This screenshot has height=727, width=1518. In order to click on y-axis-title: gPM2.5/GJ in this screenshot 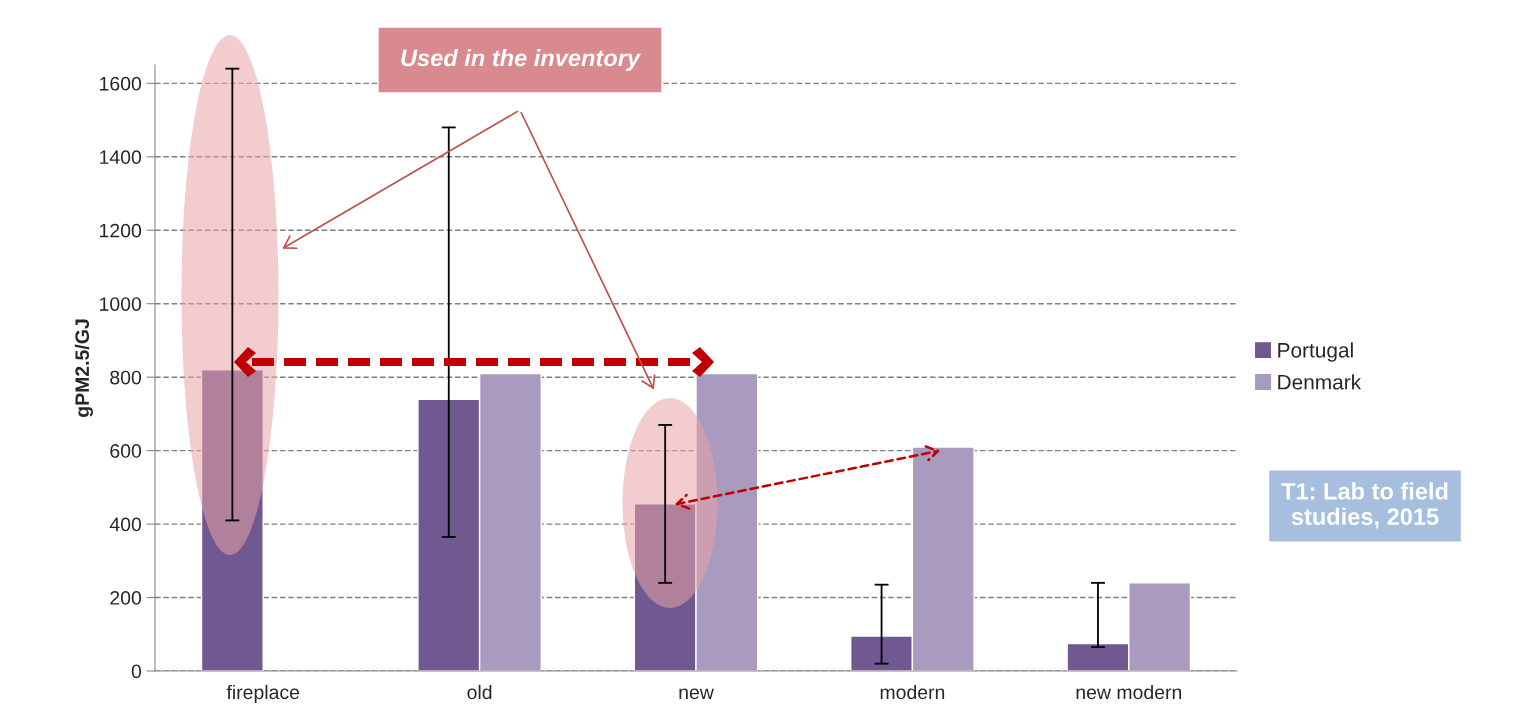, I will do `click(83, 368)`.